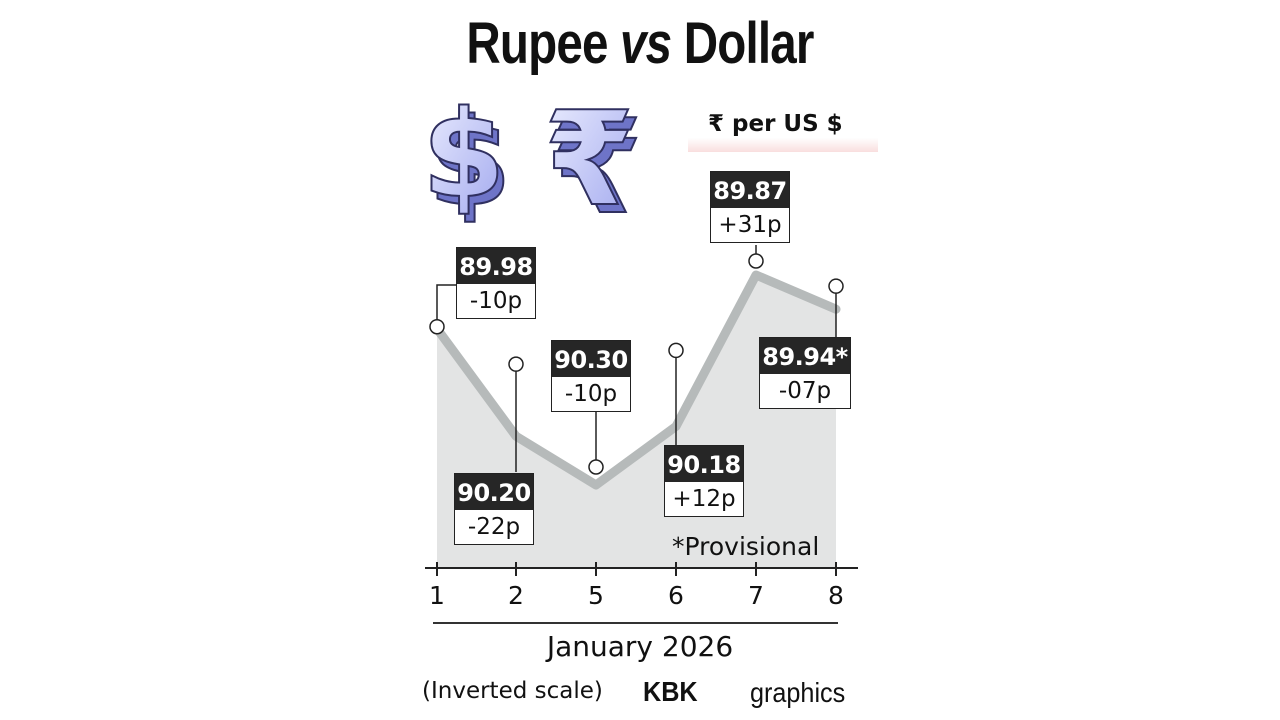 The width and height of the screenshot is (1280, 720). What do you see at coordinates (591, 359) in the screenshot?
I see `value-label: 90.30` at bounding box center [591, 359].